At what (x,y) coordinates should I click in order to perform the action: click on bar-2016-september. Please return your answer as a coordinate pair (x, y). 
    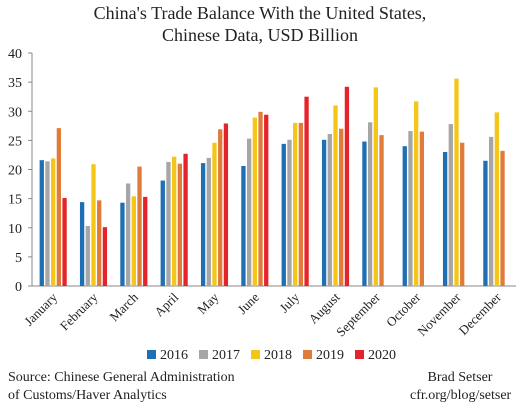
    Looking at the image, I should click on (364, 213).